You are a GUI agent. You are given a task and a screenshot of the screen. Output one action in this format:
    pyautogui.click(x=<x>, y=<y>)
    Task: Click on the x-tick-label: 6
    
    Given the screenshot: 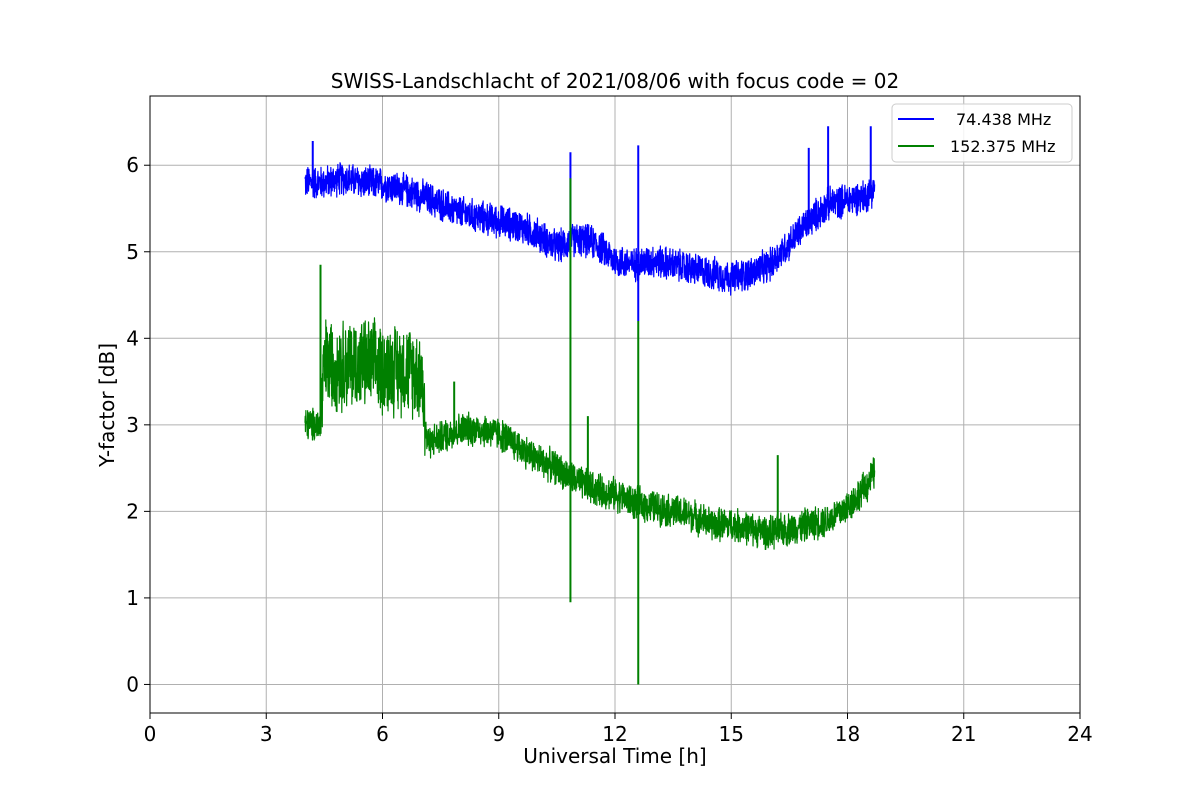 What is the action you would take?
    pyautogui.click(x=382, y=734)
    